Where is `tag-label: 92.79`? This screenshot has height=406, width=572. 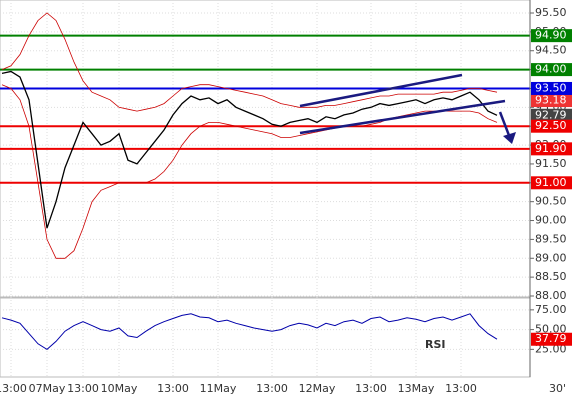
tag-label: 92.79 is located at coordinates (551, 114).